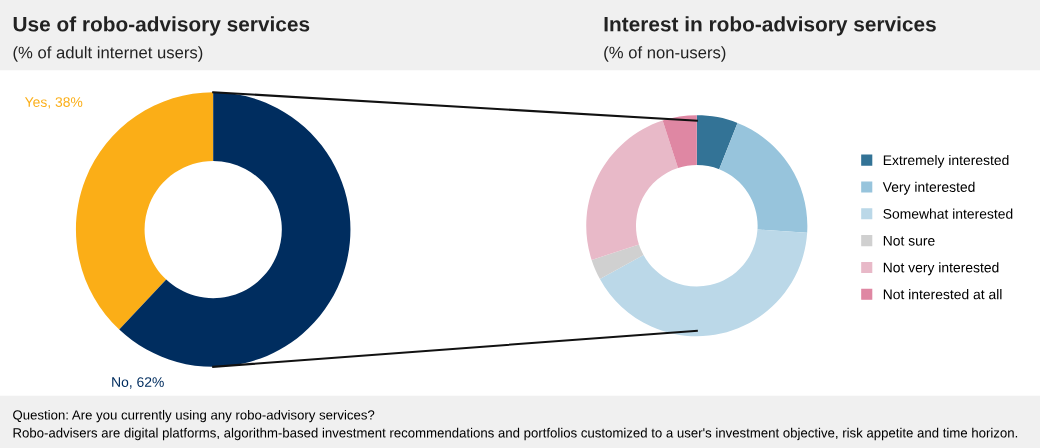 Image resolution: width=1040 pixels, height=448 pixels. I want to click on chart-title: Use of robo-advisory services, so click(161, 26).